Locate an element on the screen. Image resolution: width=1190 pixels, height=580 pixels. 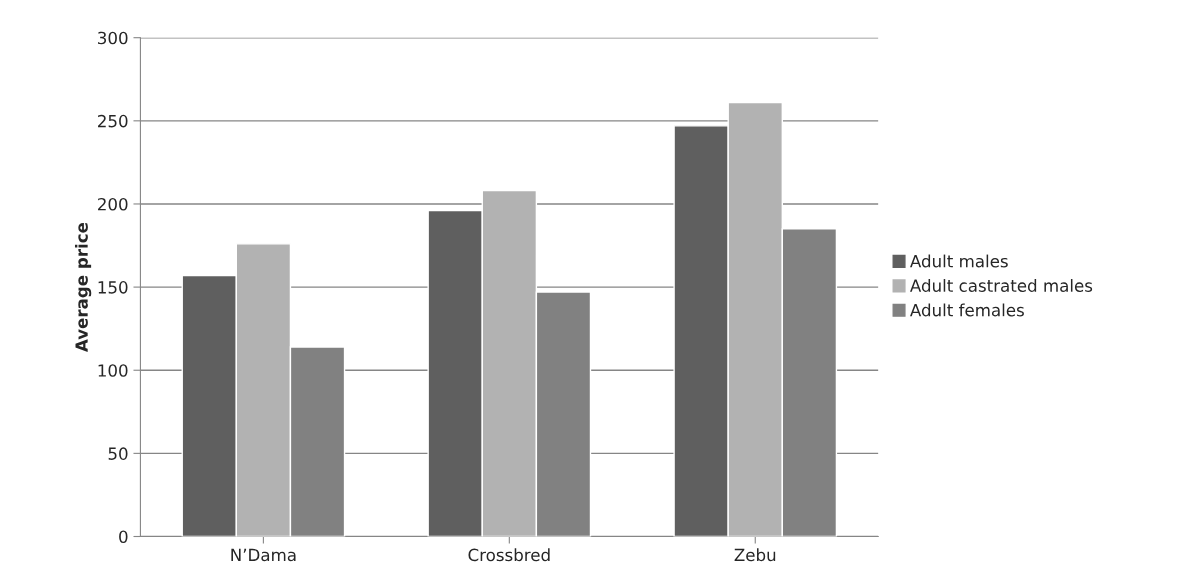
y-axis-title: Average price is located at coordinates (83, 287).